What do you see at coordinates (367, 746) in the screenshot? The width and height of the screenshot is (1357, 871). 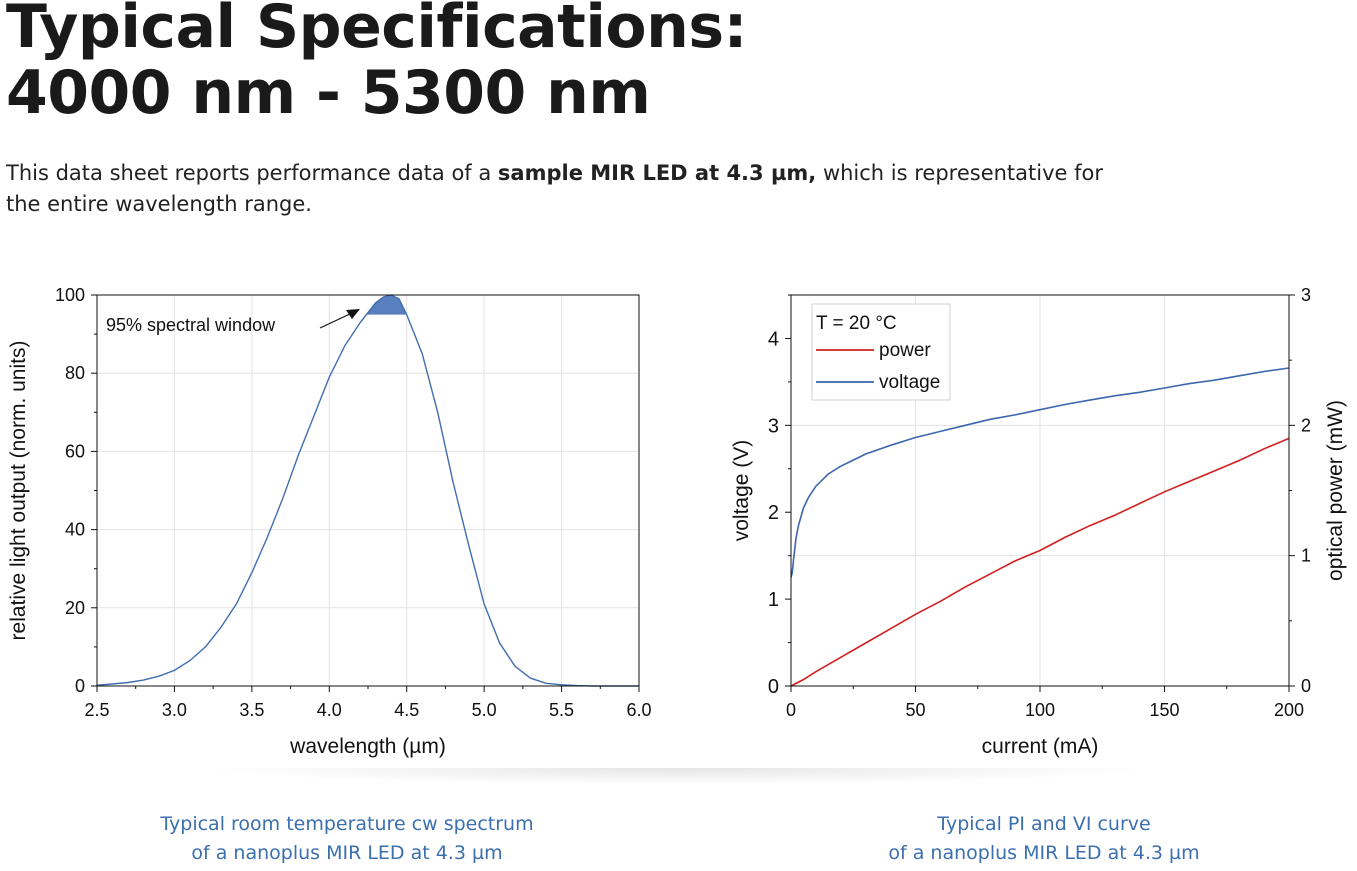 I see `x-axis-label: wavelength (µm)` at bounding box center [367, 746].